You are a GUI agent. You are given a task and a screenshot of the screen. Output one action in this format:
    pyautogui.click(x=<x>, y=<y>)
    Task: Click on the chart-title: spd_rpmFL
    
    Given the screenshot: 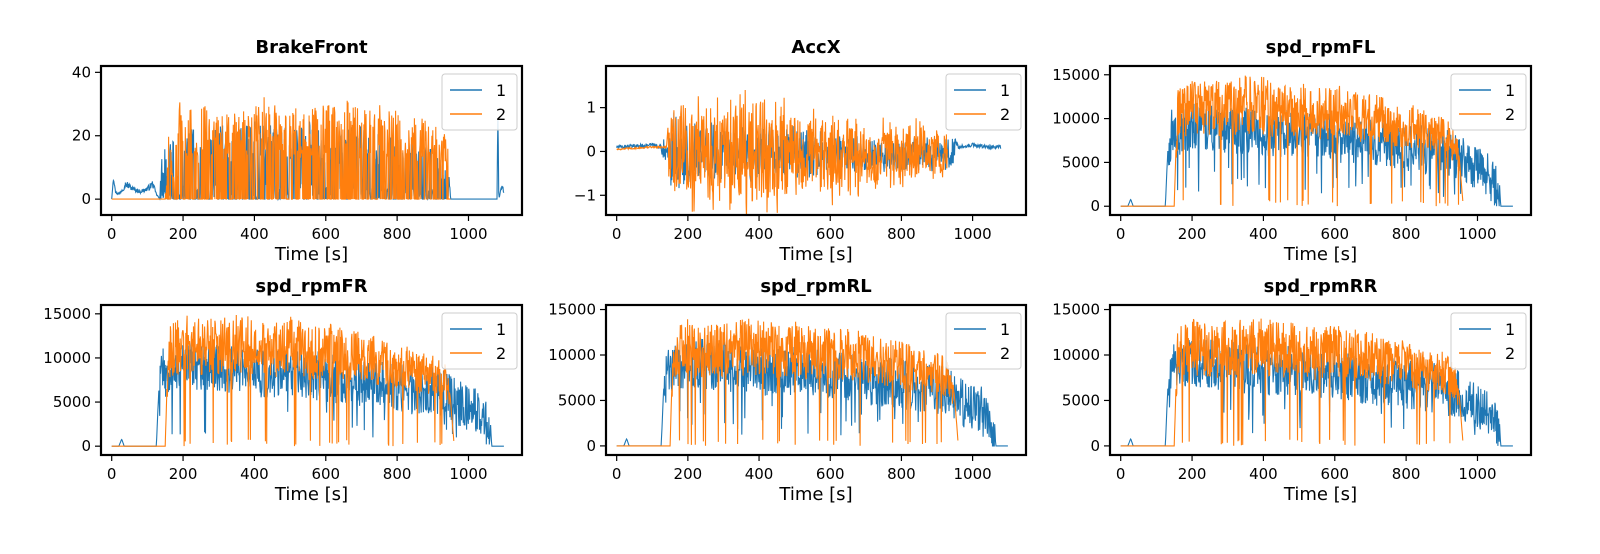 What is the action you would take?
    pyautogui.click(x=1321, y=47)
    